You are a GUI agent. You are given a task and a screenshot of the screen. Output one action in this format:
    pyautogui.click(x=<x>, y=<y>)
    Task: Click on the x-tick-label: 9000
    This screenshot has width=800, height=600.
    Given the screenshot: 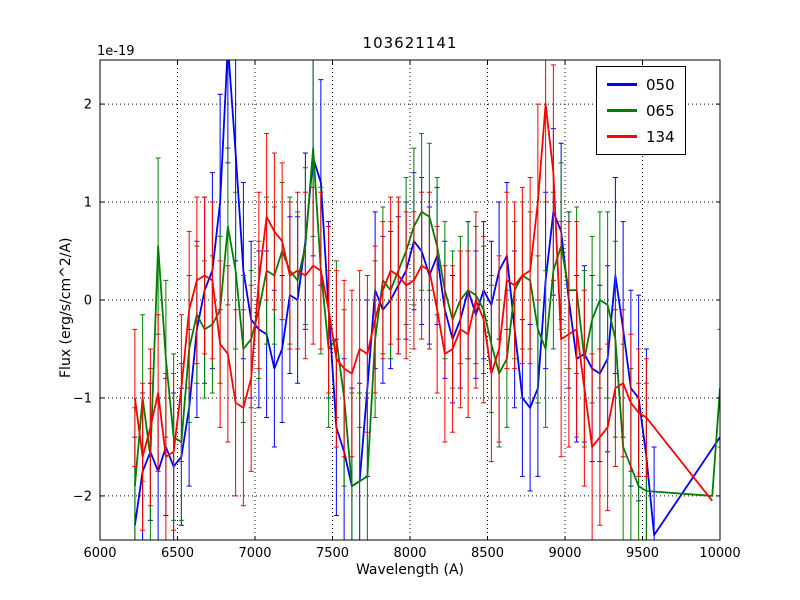 What is the action you would take?
    pyautogui.click(x=564, y=553)
    